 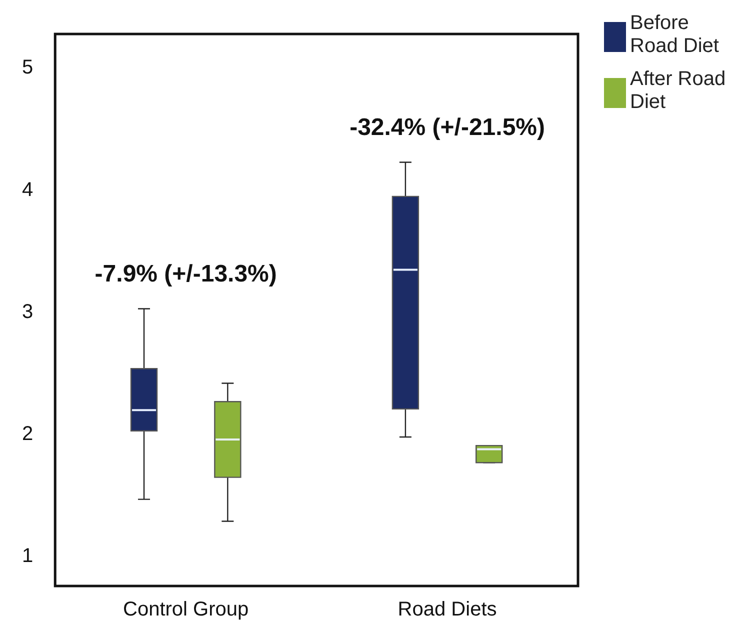 I want to click on y-tick-label: 4, so click(x=28, y=189).